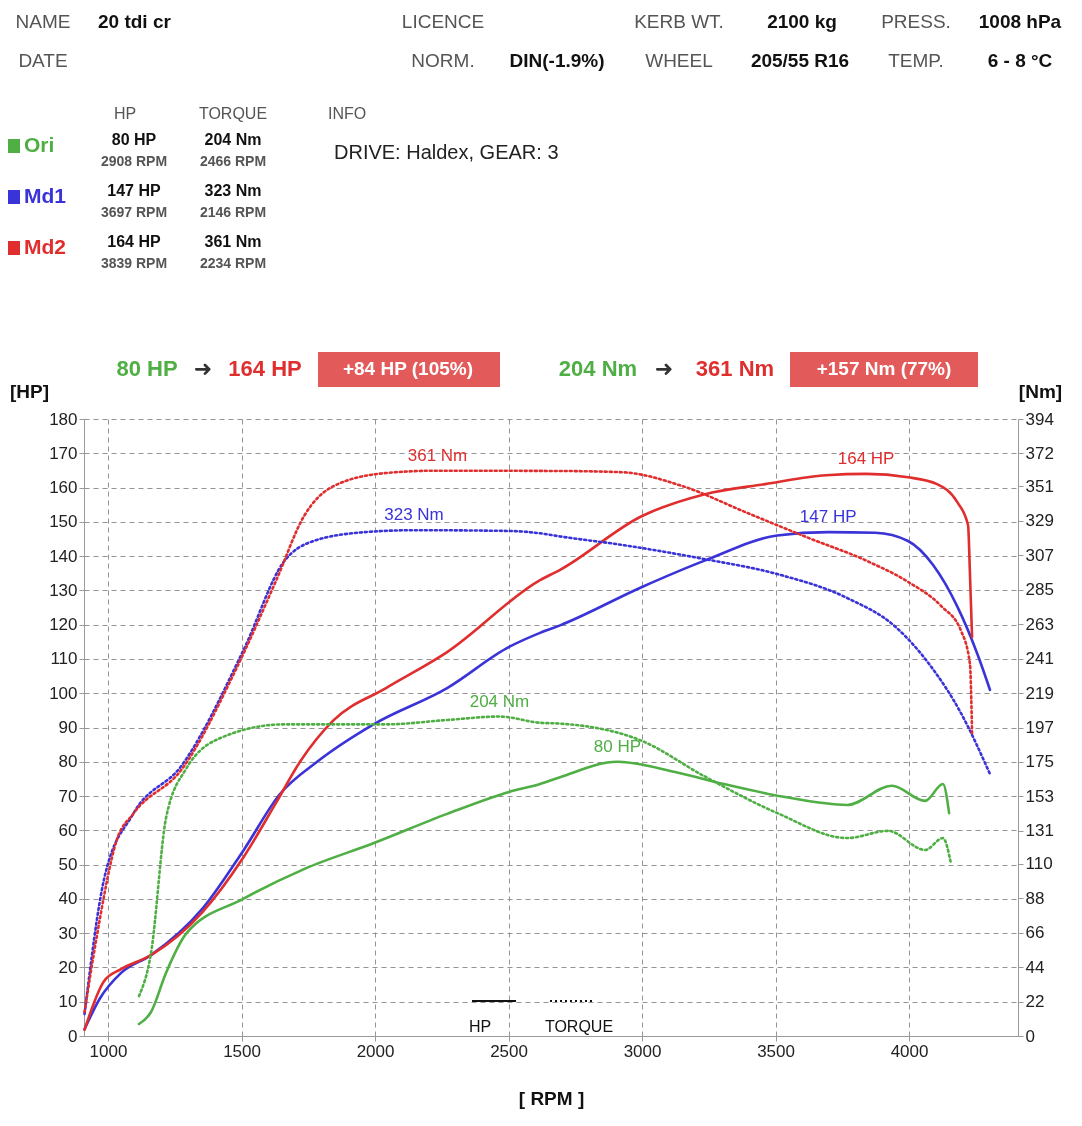  What do you see at coordinates (579, 1026) in the screenshot?
I see `annotation: TORQUE` at bounding box center [579, 1026].